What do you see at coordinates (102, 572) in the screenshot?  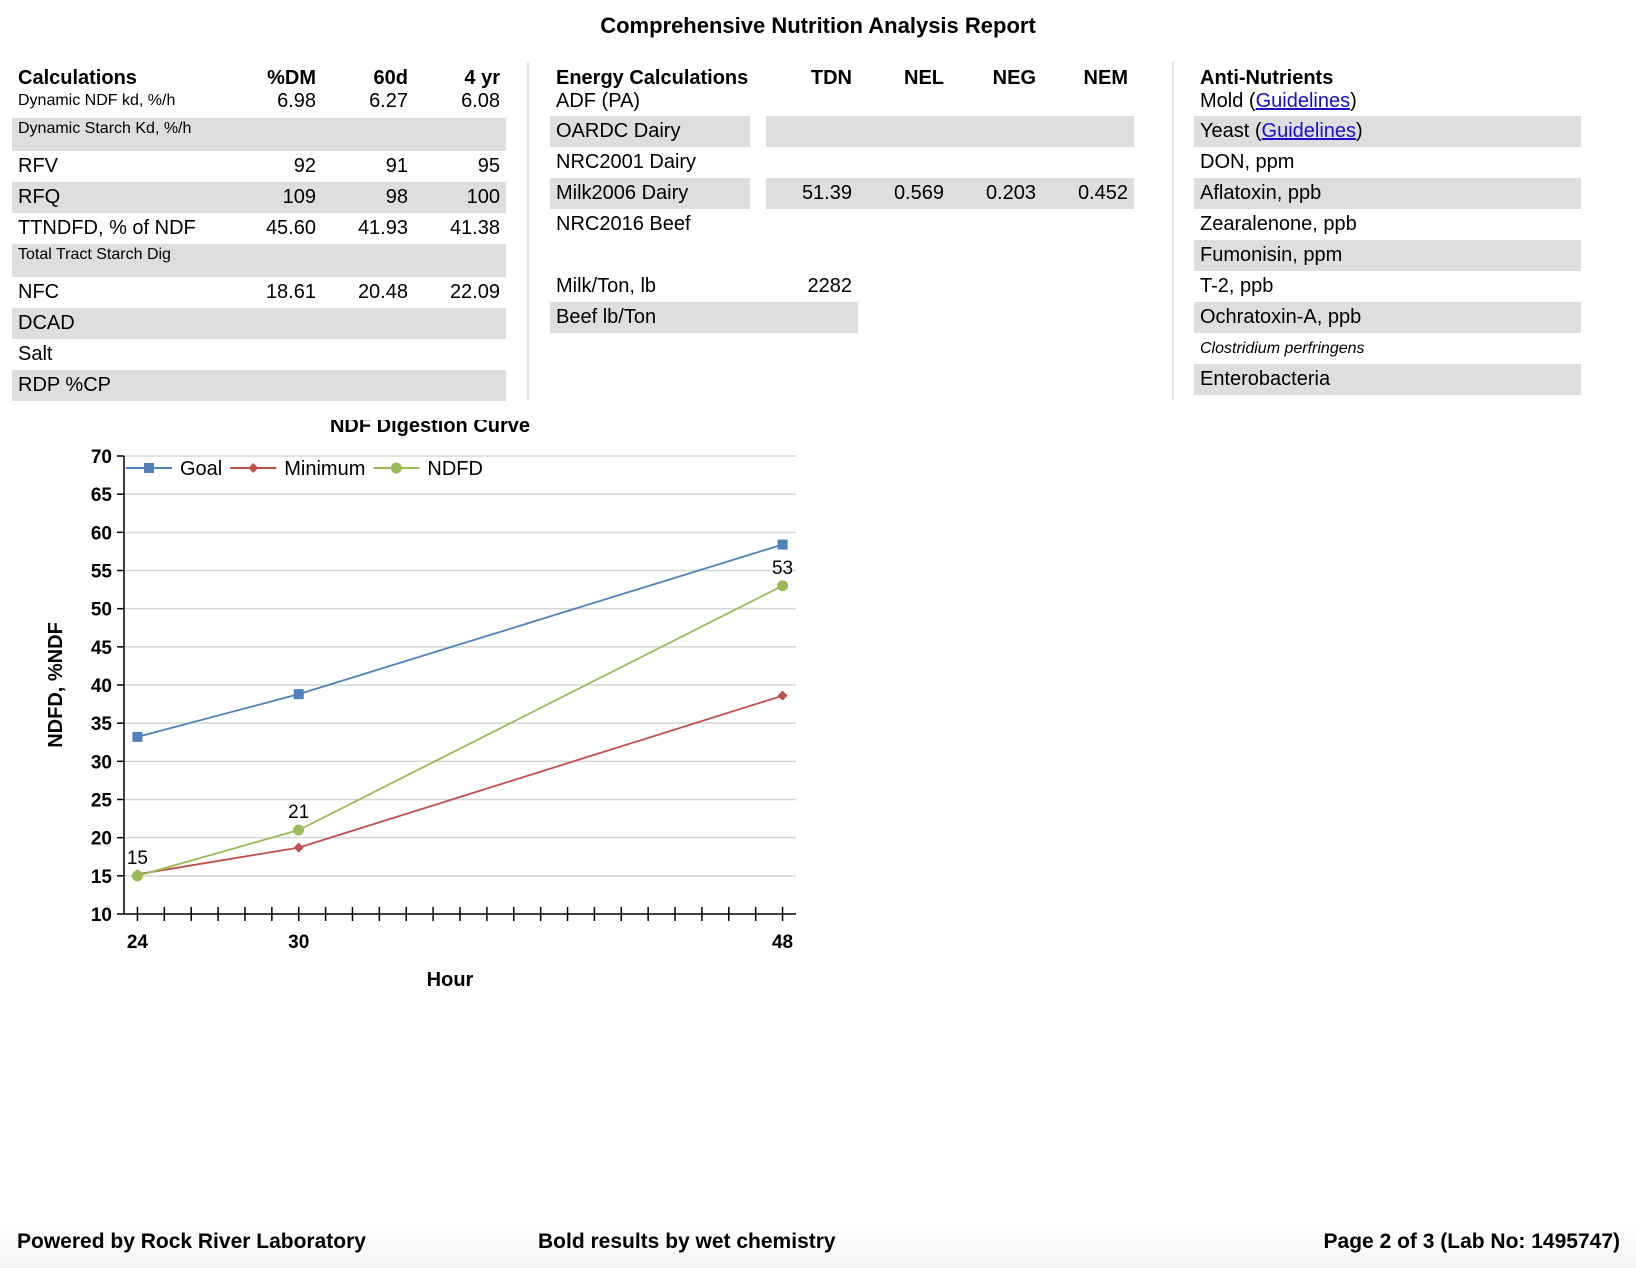 I see `y-tick-label: 55` at bounding box center [102, 572].